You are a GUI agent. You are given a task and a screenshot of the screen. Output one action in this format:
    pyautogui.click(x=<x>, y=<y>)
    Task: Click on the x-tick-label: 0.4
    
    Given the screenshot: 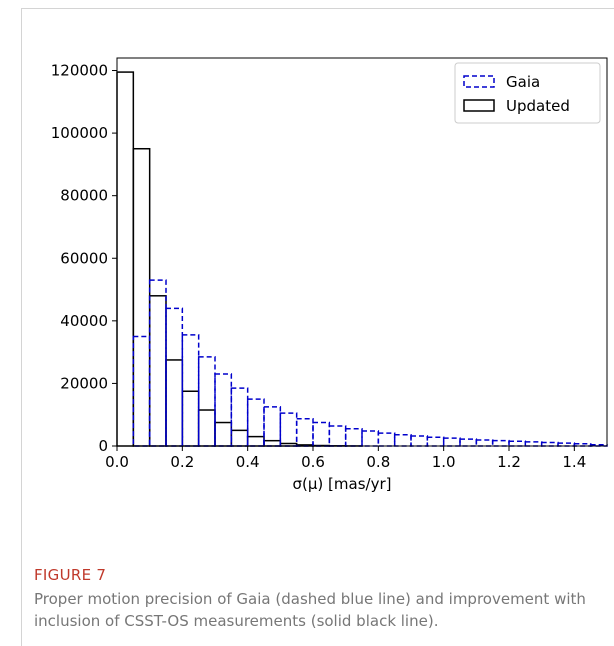 What is the action you would take?
    pyautogui.click(x=248, y=462)
    